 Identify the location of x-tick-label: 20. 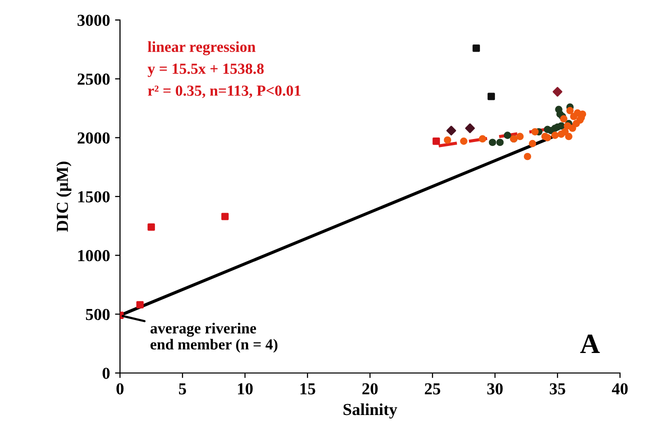
(370, 388).